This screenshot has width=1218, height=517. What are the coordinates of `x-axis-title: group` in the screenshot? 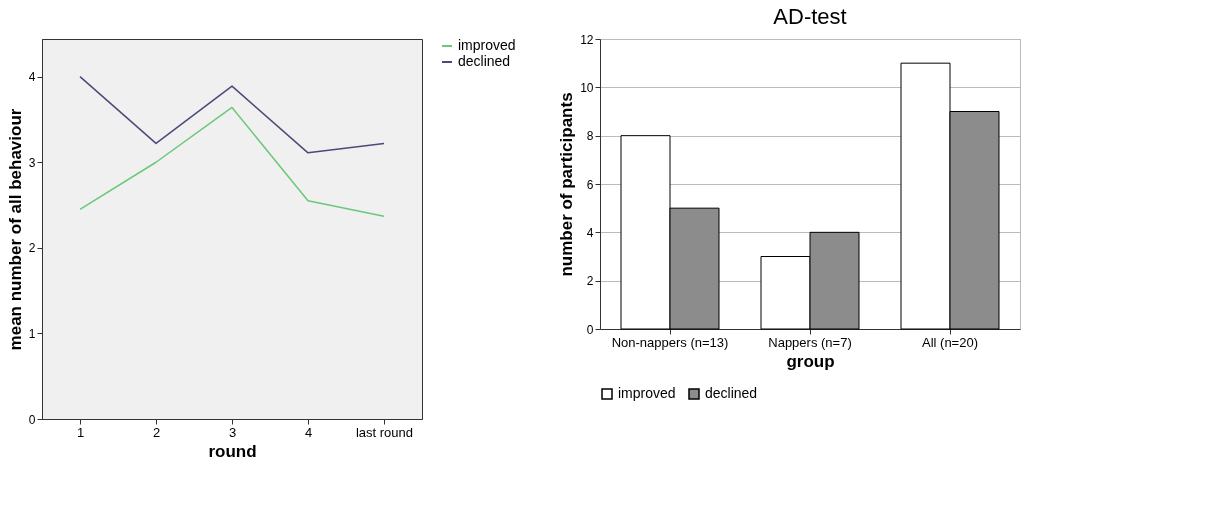 It's located at (810, 361).